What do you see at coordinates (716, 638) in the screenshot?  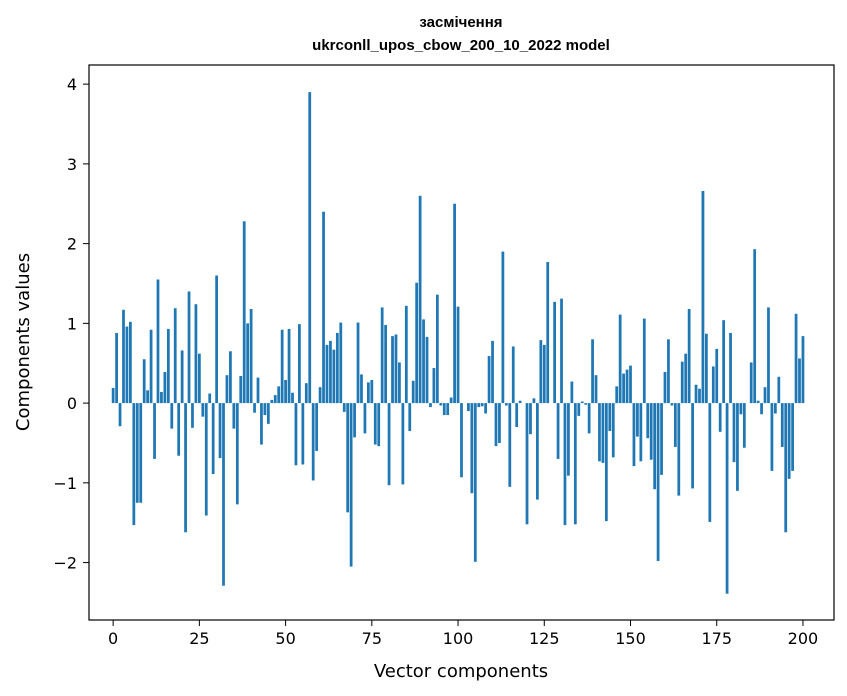 I see `x-tick-label: 175` at bounding box center [716, 638].